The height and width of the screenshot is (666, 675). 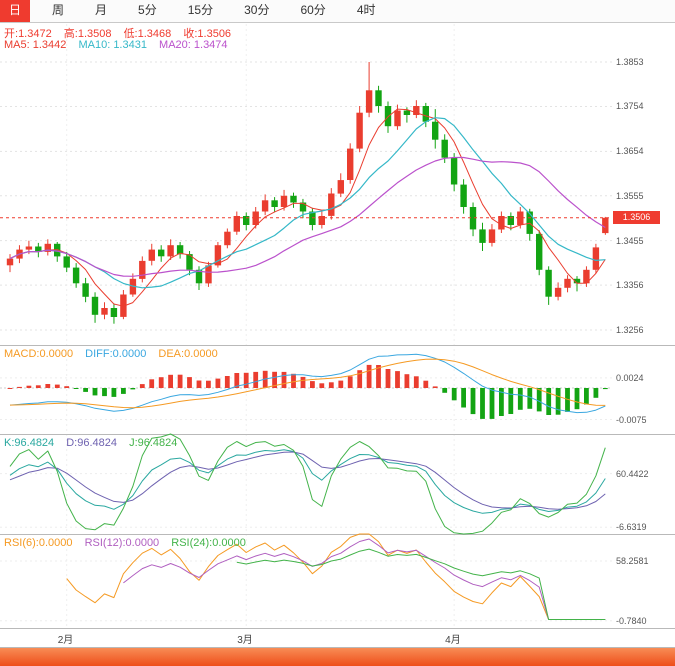 I want to click on tab-30min: 30分, so click(x=257, y=10).